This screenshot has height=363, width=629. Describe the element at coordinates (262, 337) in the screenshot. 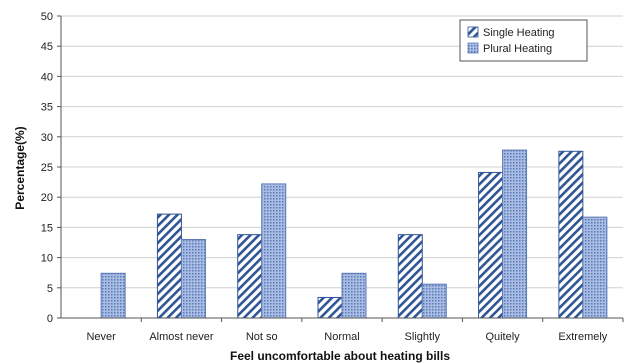

I see `x-tick-label: Not so` at that location.